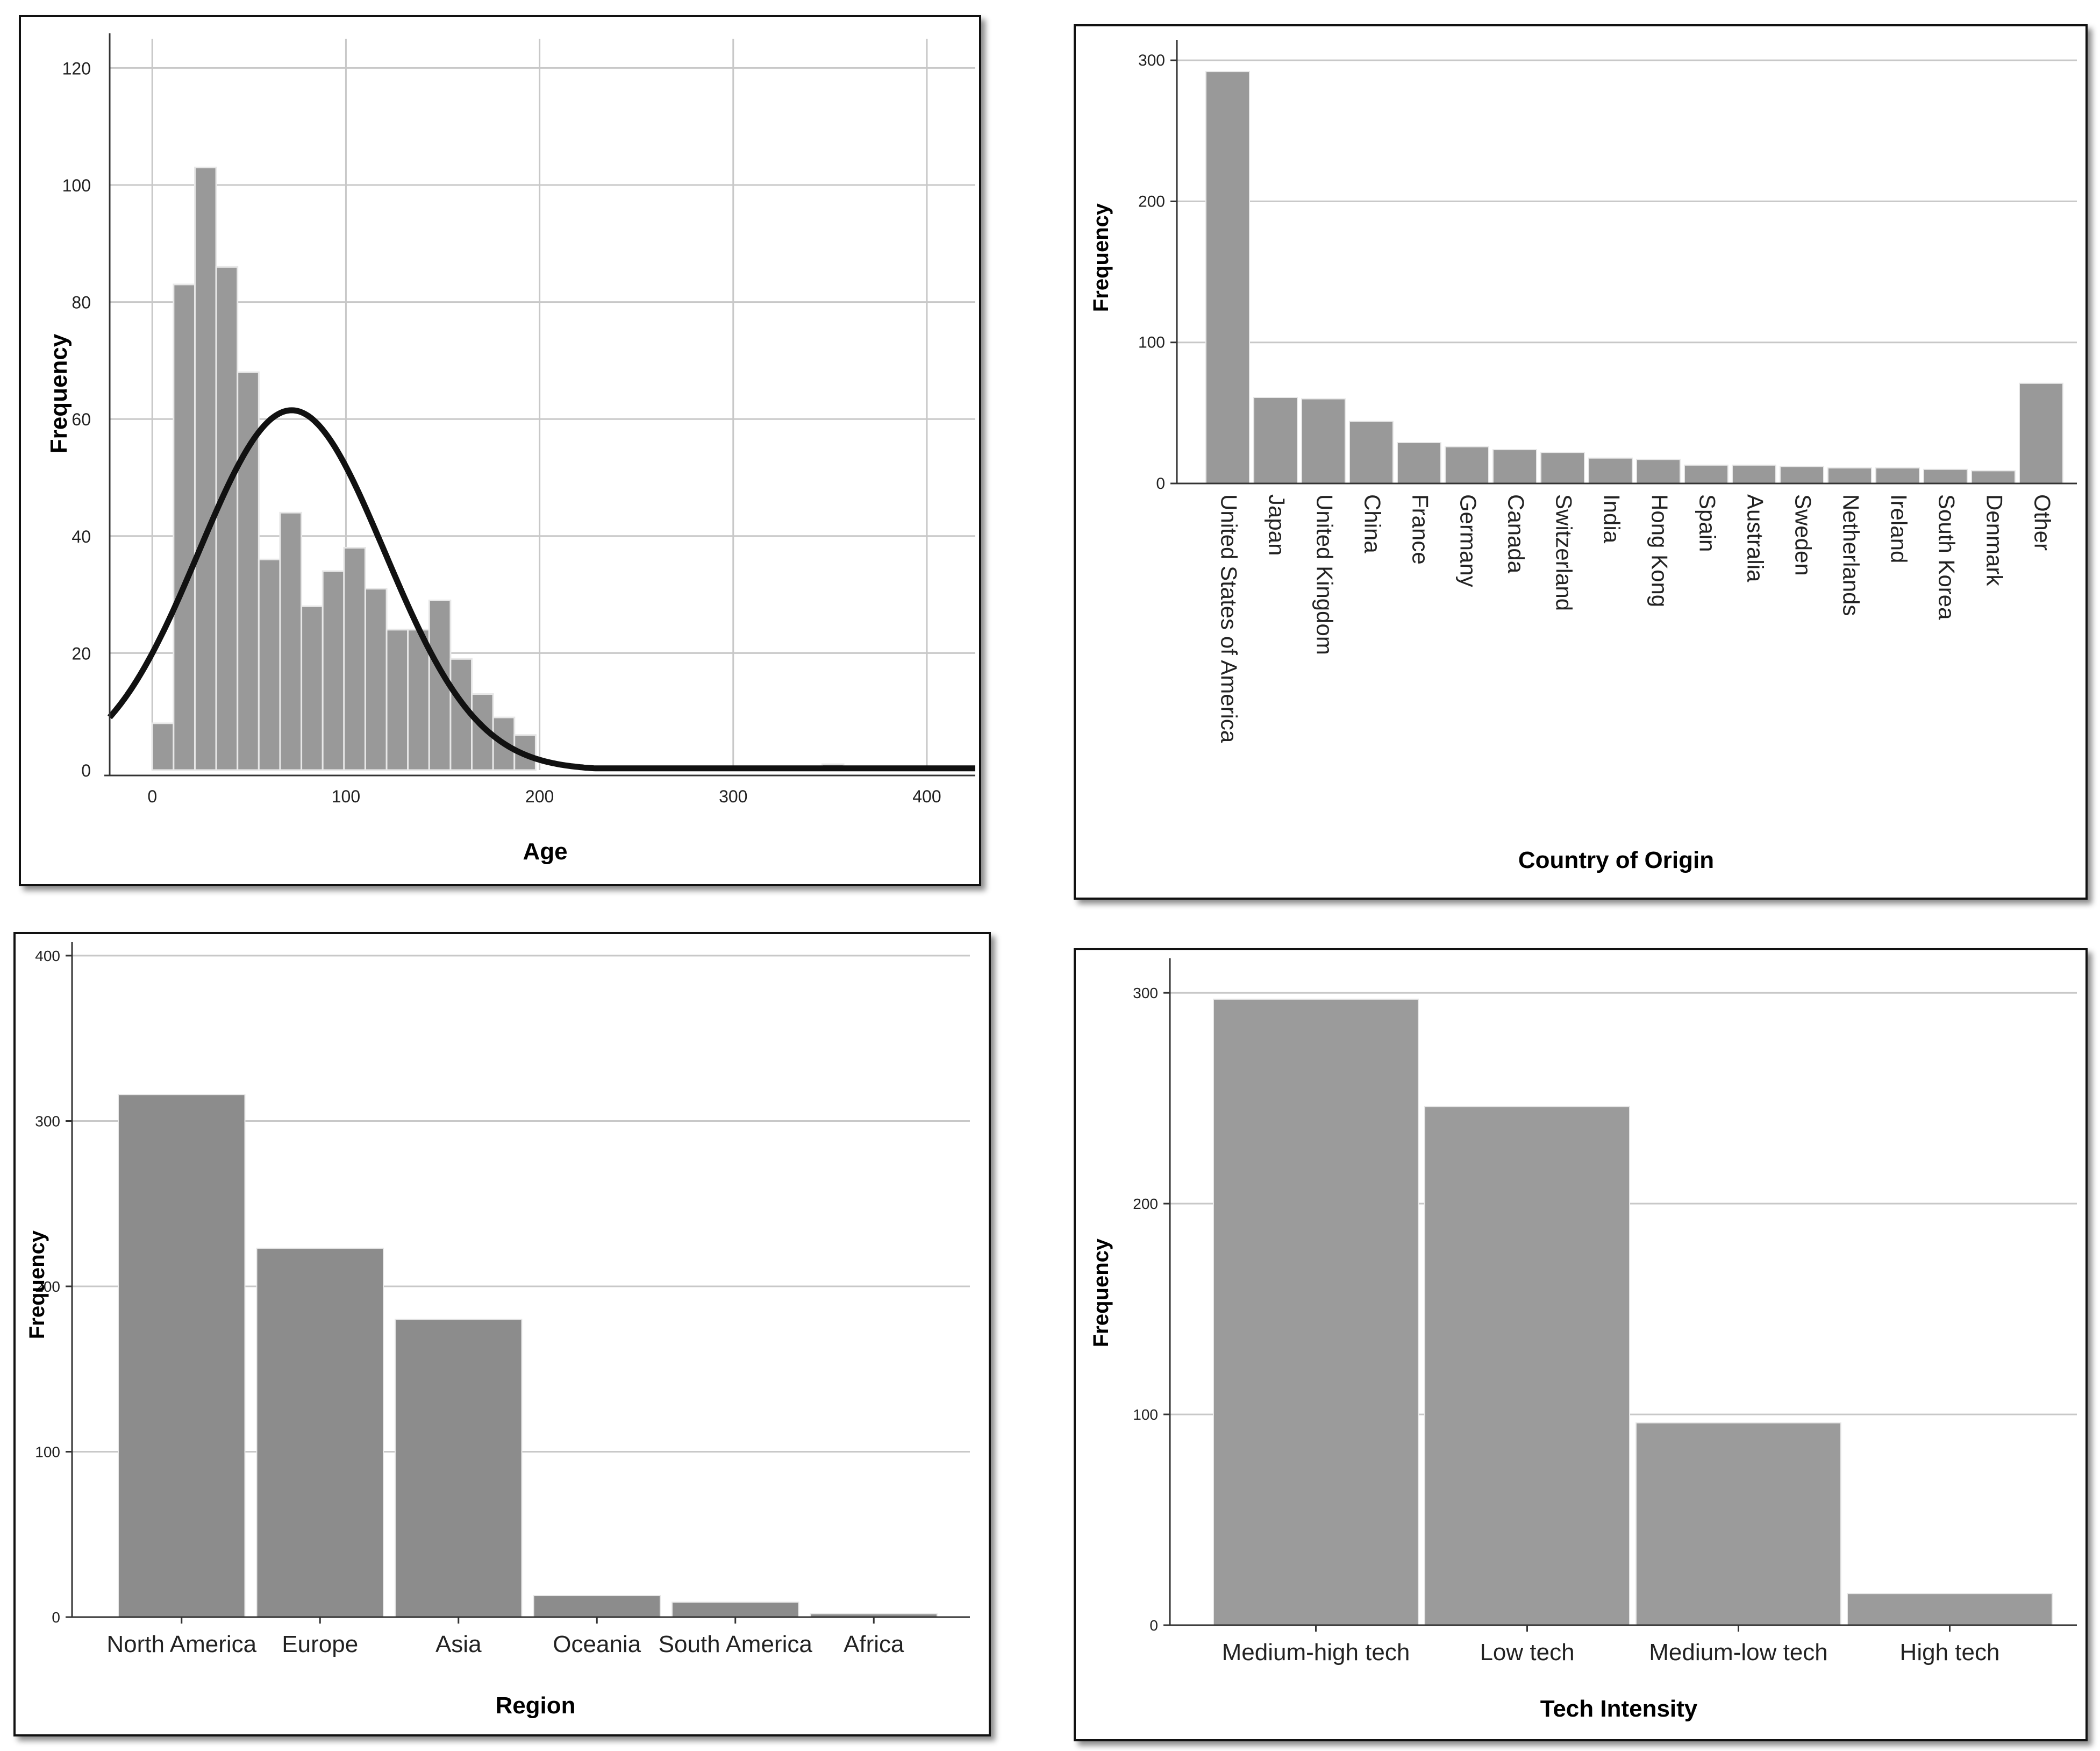 The height and width of the screenshot is (1751, 2100). Describe the element at coordinates (1229, 618) in the screenshot. I see `country-category-label: United States of America` at that location.